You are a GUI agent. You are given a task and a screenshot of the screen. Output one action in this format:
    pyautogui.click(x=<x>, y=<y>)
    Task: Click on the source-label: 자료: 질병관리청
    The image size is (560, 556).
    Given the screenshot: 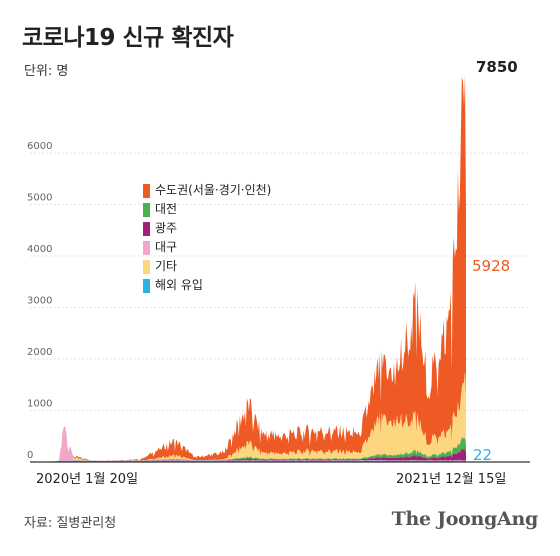 What is the action you would take?
    pyautogui.click(x=70, y=523)
    